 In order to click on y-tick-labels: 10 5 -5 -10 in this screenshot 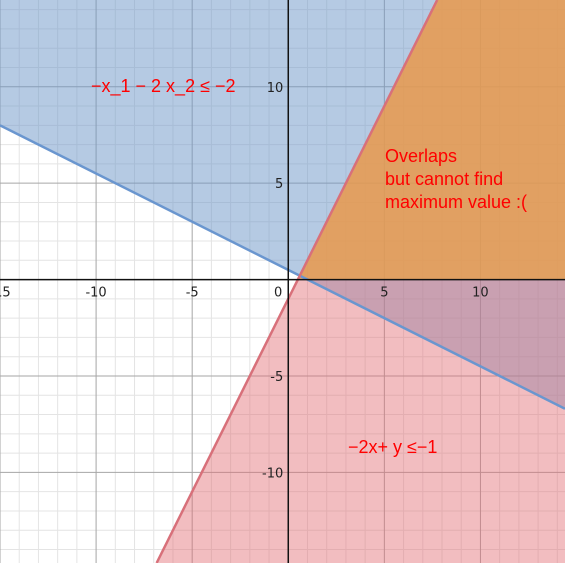, I will do `click(272, 281)`.